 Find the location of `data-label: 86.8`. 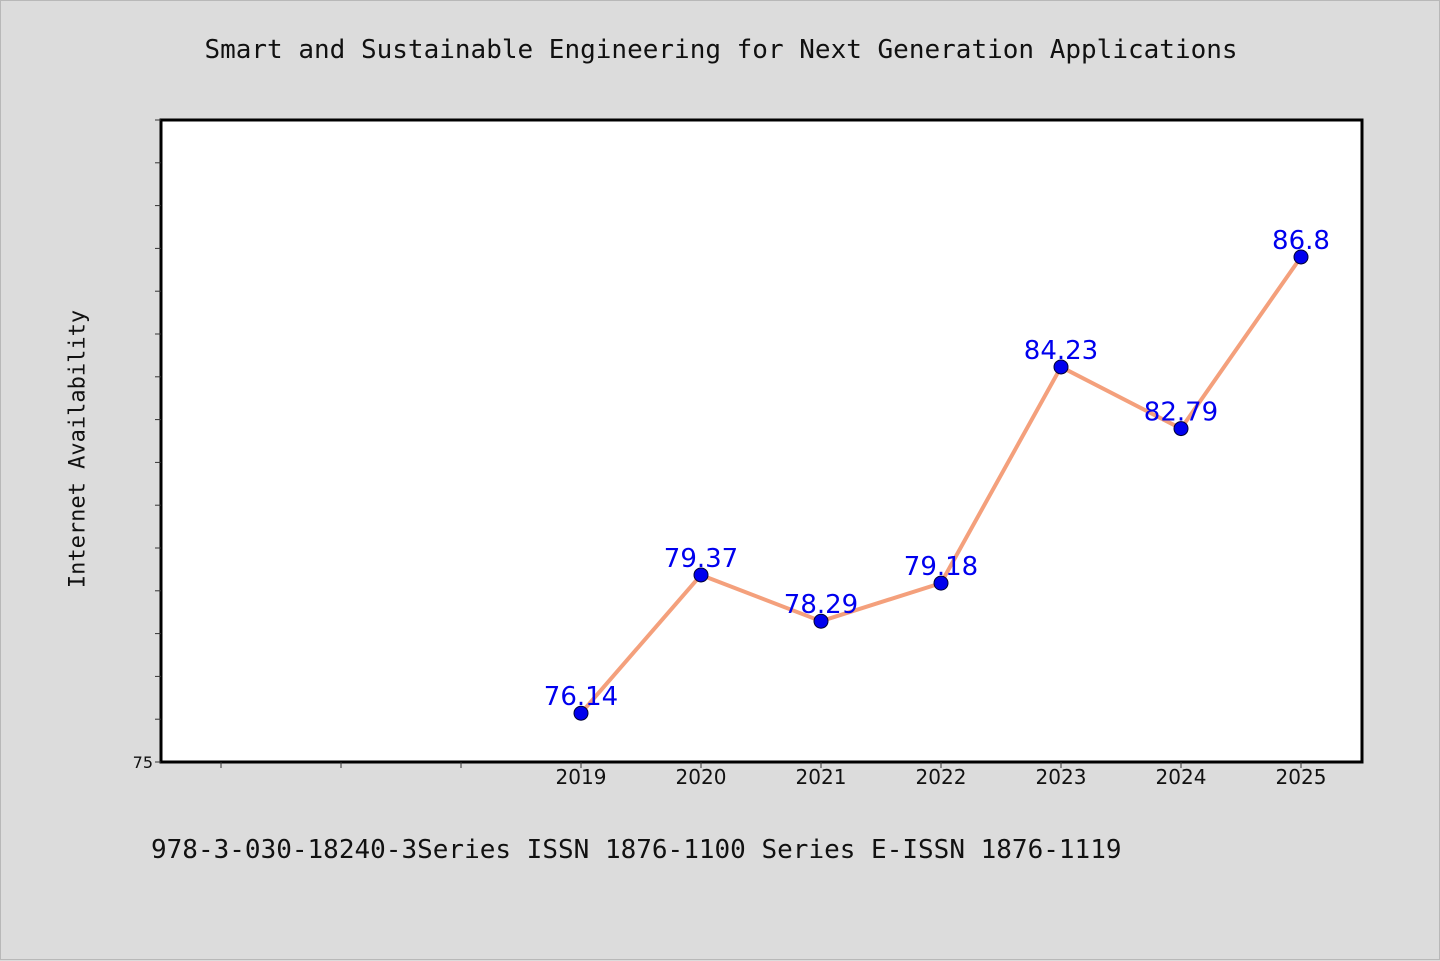

data-label: 86.8 is located at coordinates (1301, 241).